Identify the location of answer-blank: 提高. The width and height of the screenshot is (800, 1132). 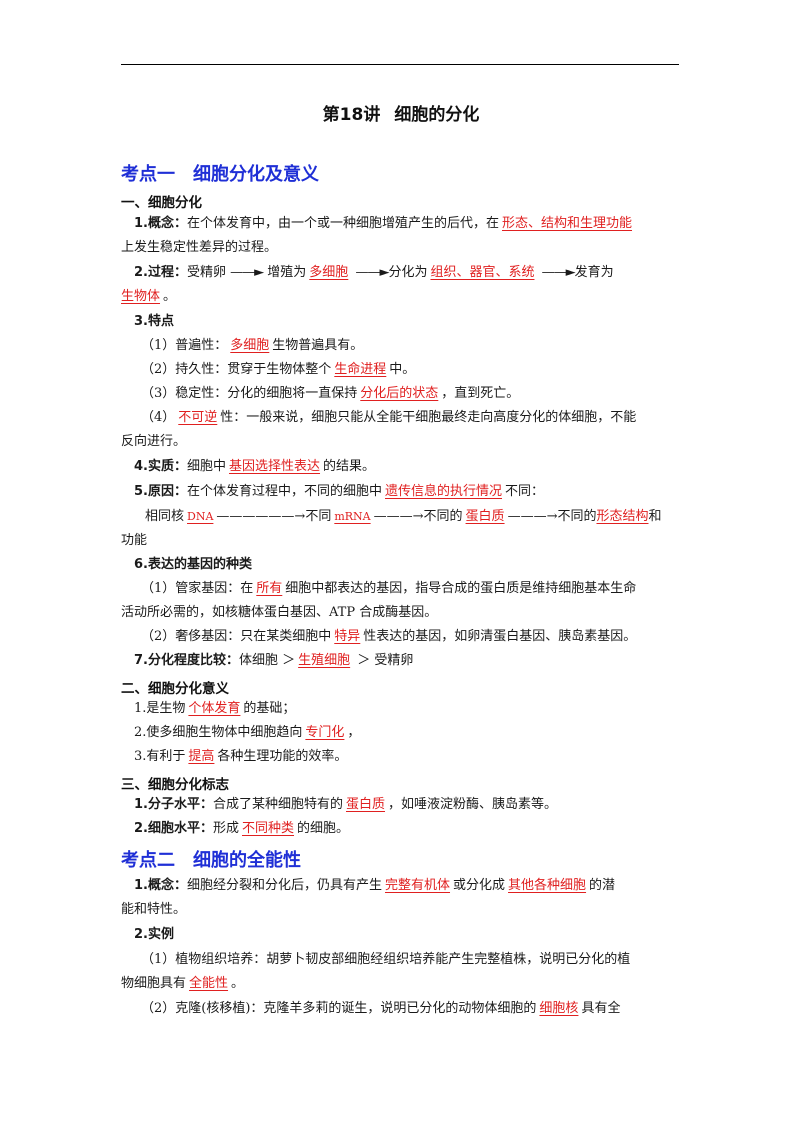
(201, 756).